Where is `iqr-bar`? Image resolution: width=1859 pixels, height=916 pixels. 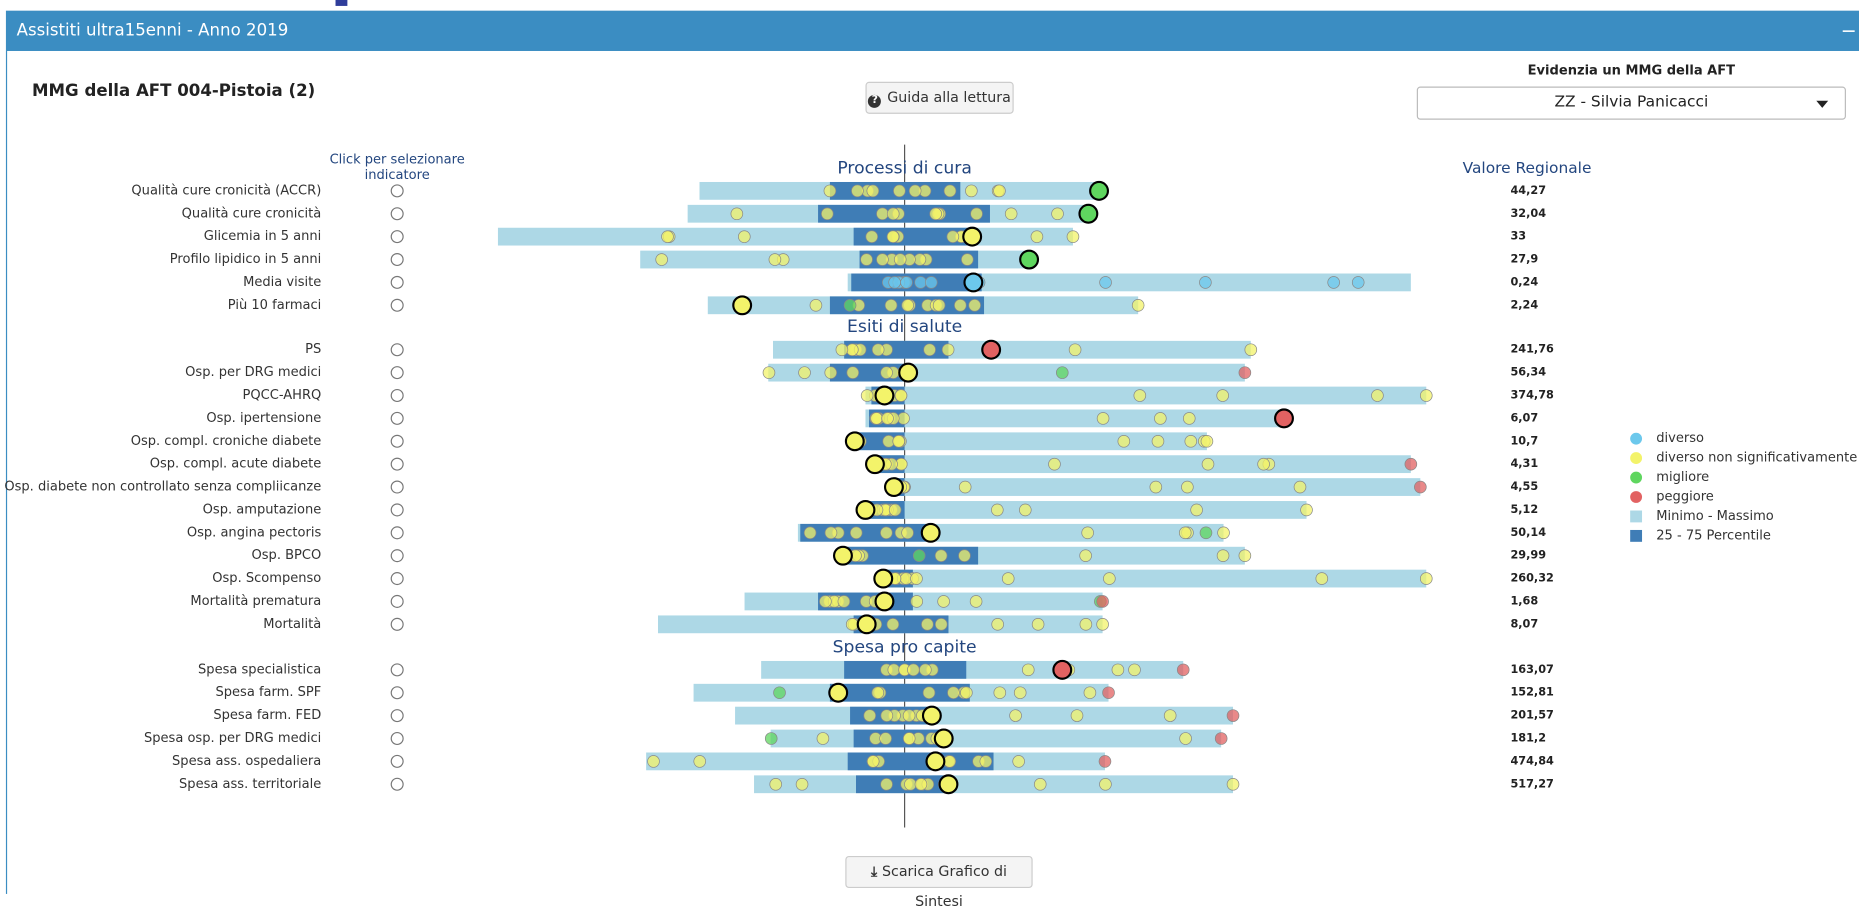 iqr-bar is located at coordinates (920, 761).